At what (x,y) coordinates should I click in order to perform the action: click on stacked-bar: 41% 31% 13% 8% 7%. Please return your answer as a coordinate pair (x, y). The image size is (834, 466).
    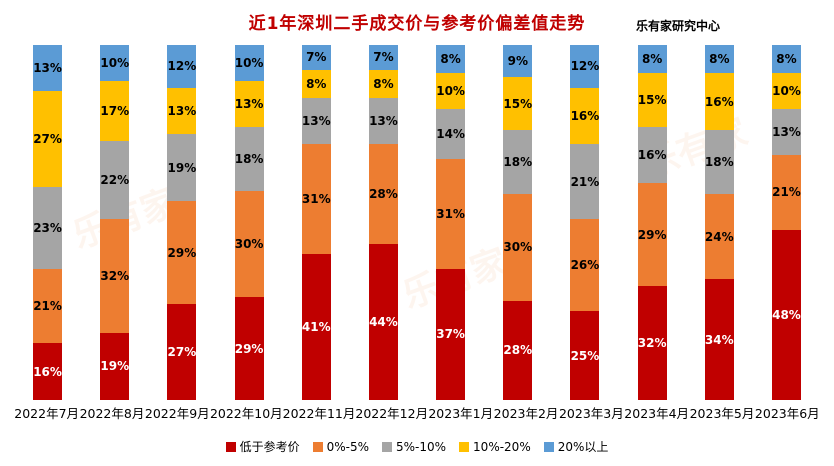
    Looking at the image, I should click on (316, 222).